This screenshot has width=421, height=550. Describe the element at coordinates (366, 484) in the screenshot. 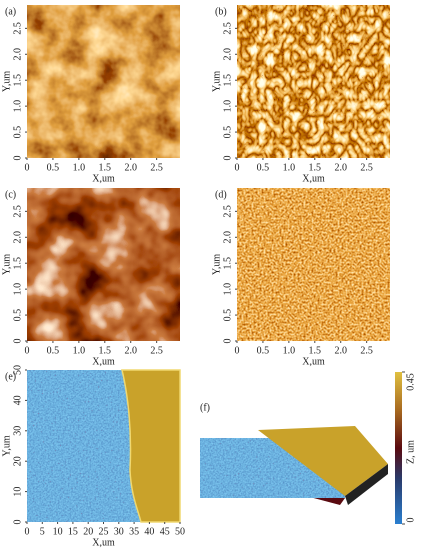

I see `slab-edge` at that location.